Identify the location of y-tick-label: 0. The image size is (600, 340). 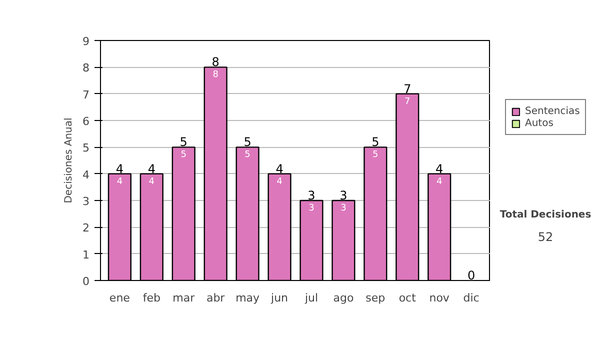
(86, 281).